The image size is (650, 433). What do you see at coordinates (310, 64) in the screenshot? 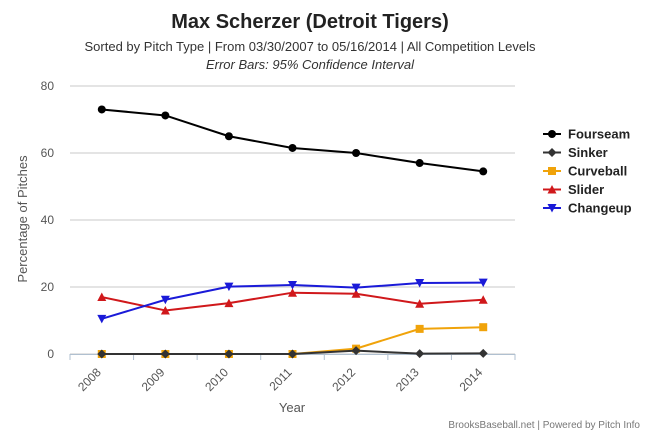
I see `chart-error-bars-note: Error Bars: 95% Confidence Interval` at bounding box center [310, 64].